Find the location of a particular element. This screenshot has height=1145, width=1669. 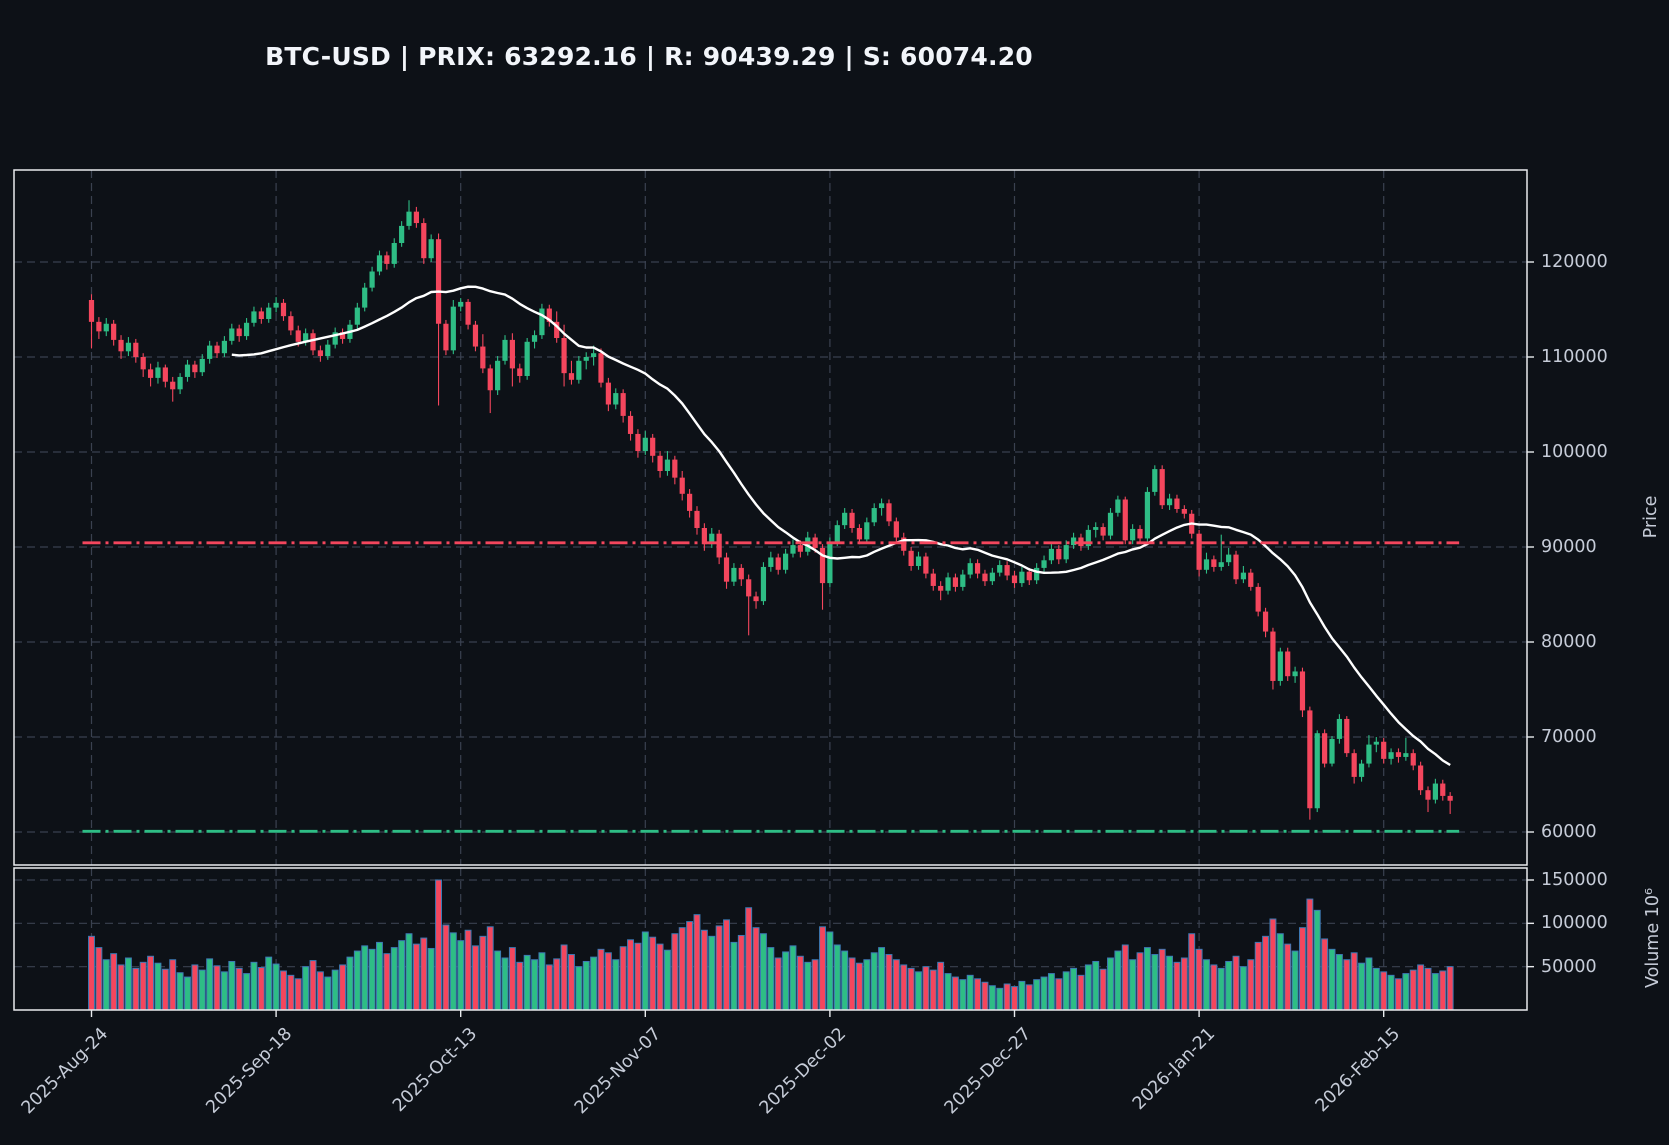

price-tick-label: 70000 is located at coordinates (1569, 737).